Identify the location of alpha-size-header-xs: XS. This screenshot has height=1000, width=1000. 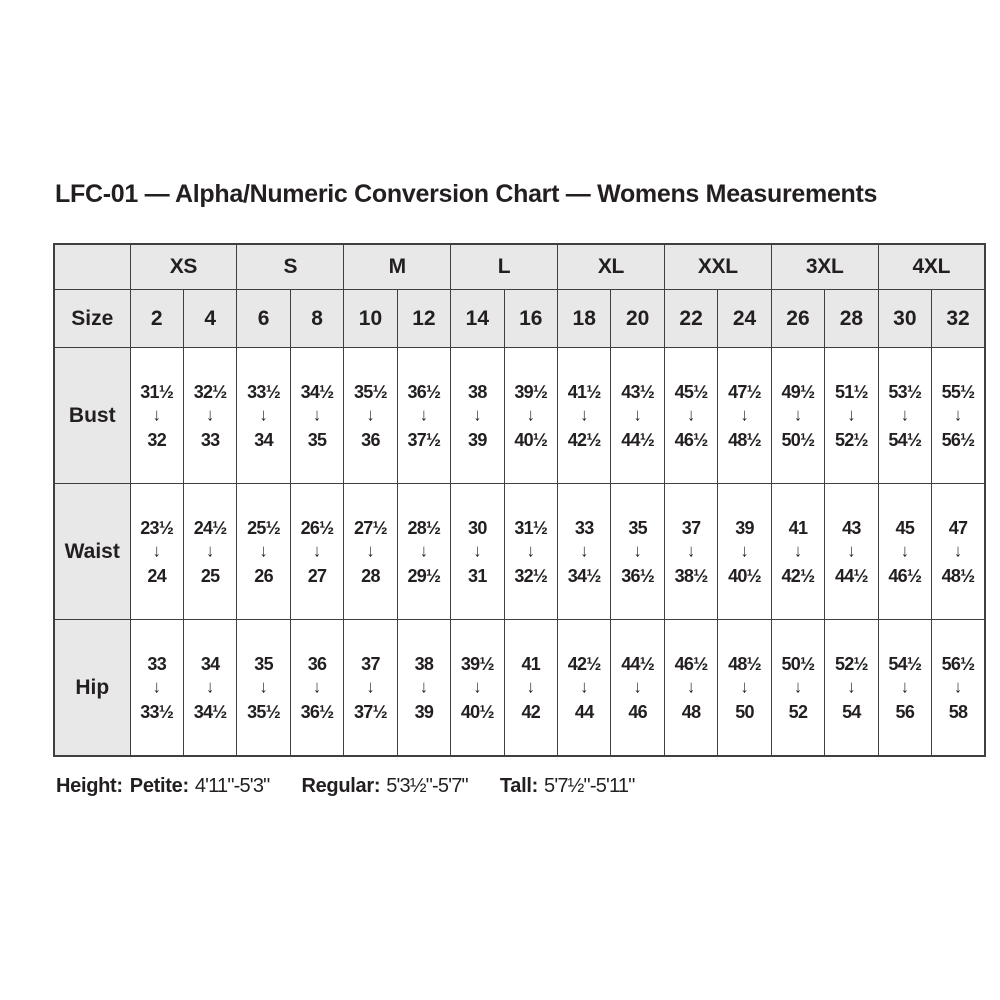
(183, 266).